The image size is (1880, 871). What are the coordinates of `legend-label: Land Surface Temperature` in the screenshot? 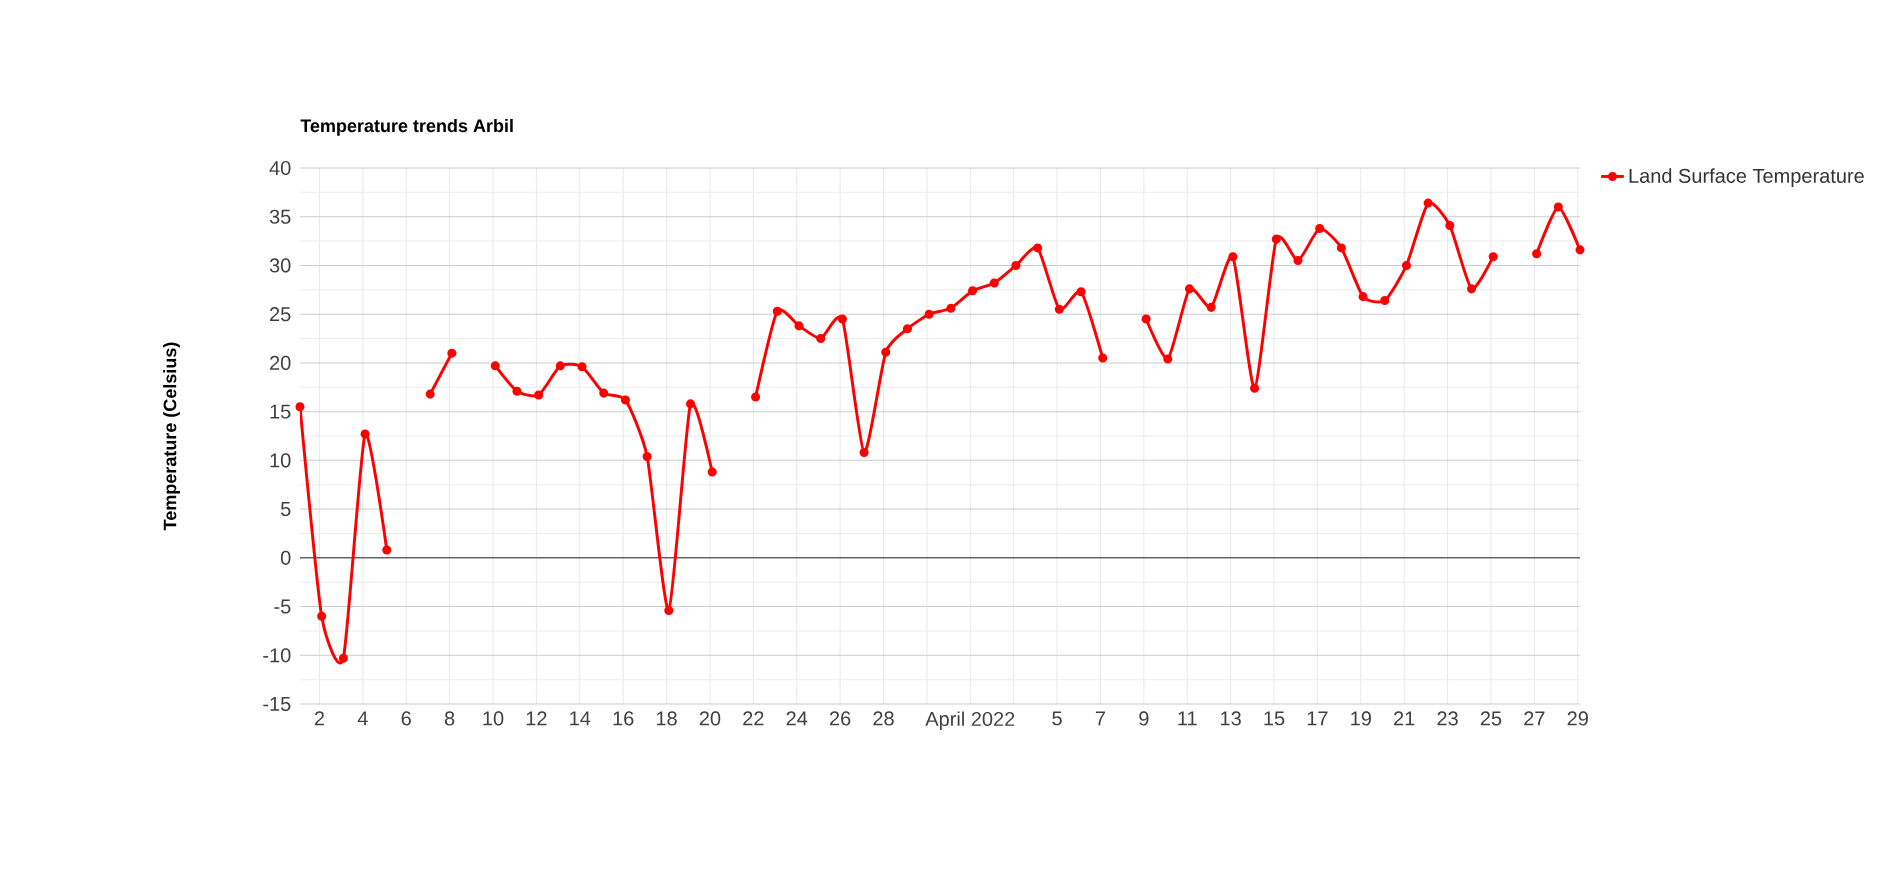 It's located at (1746, 177).